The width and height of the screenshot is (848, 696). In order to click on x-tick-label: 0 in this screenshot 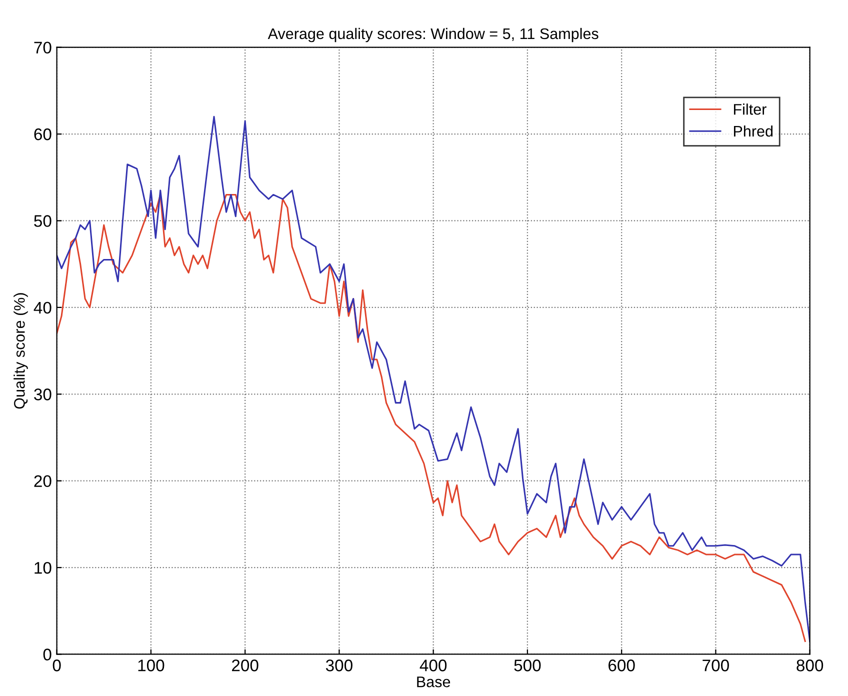, I will do `click(56, 666)`.